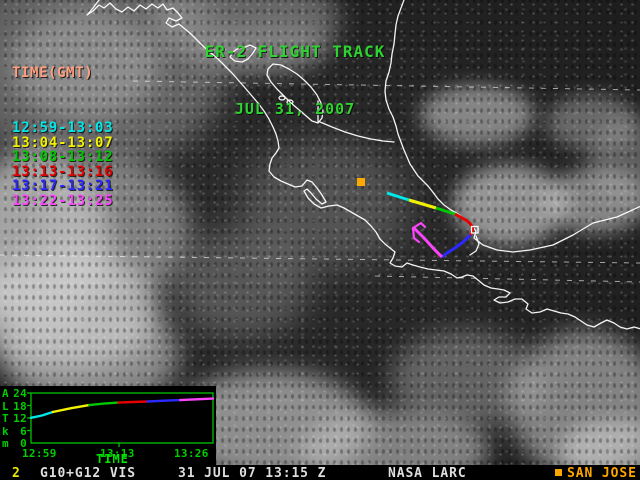  I want to click on y-tick-label: 12, so click(20, 418).